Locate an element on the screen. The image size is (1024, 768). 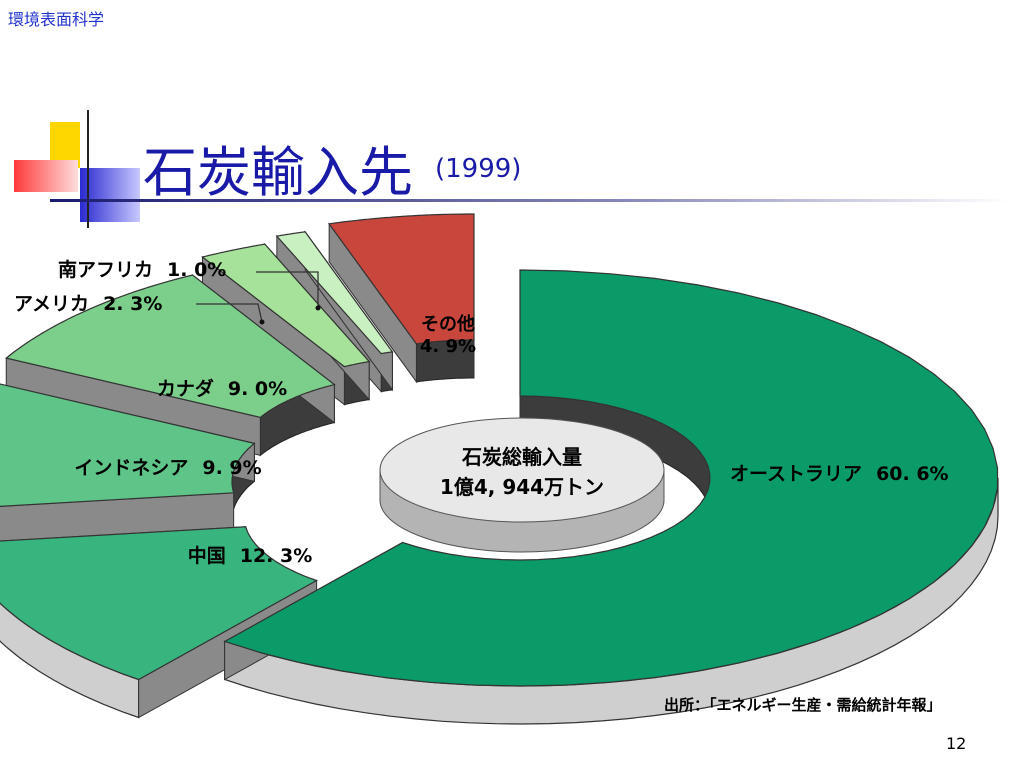
slice-4-wedge is located at coordinates (286, 305).